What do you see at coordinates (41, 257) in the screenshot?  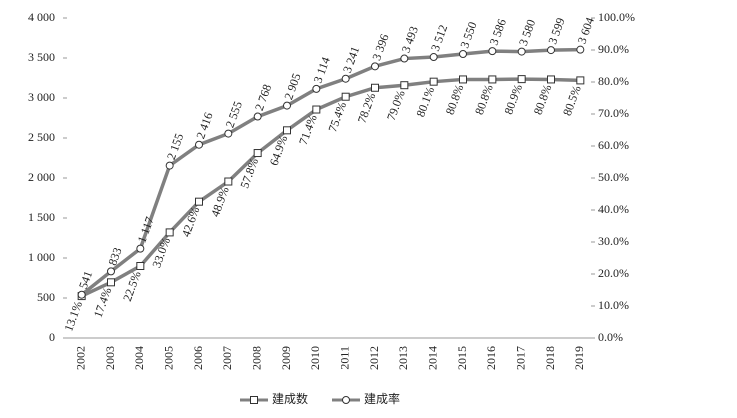 I see `y-tick-label: 1 000` at bounding box center [41, 257].